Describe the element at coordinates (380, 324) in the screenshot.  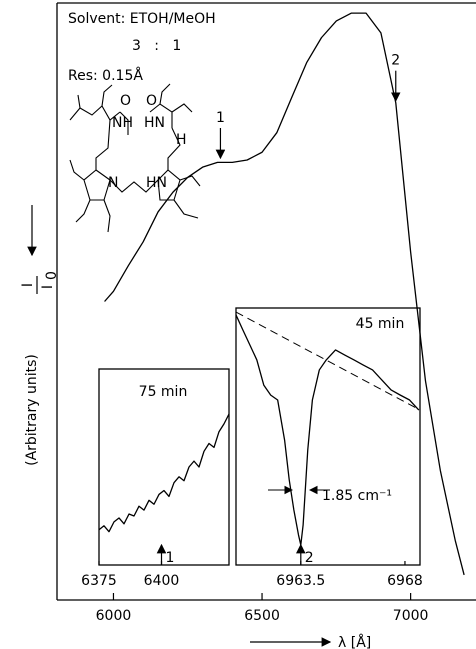
I see `inset-title: 45 min` at that location.